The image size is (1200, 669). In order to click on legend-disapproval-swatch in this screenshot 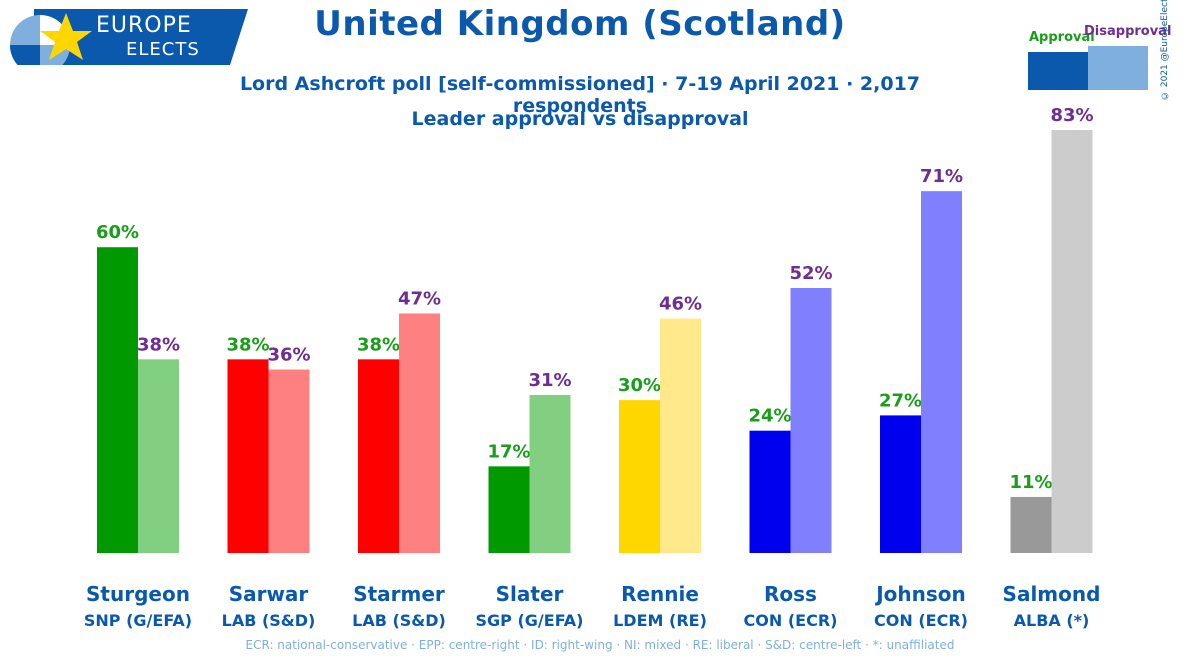, I will do `click(1118, 68)`.